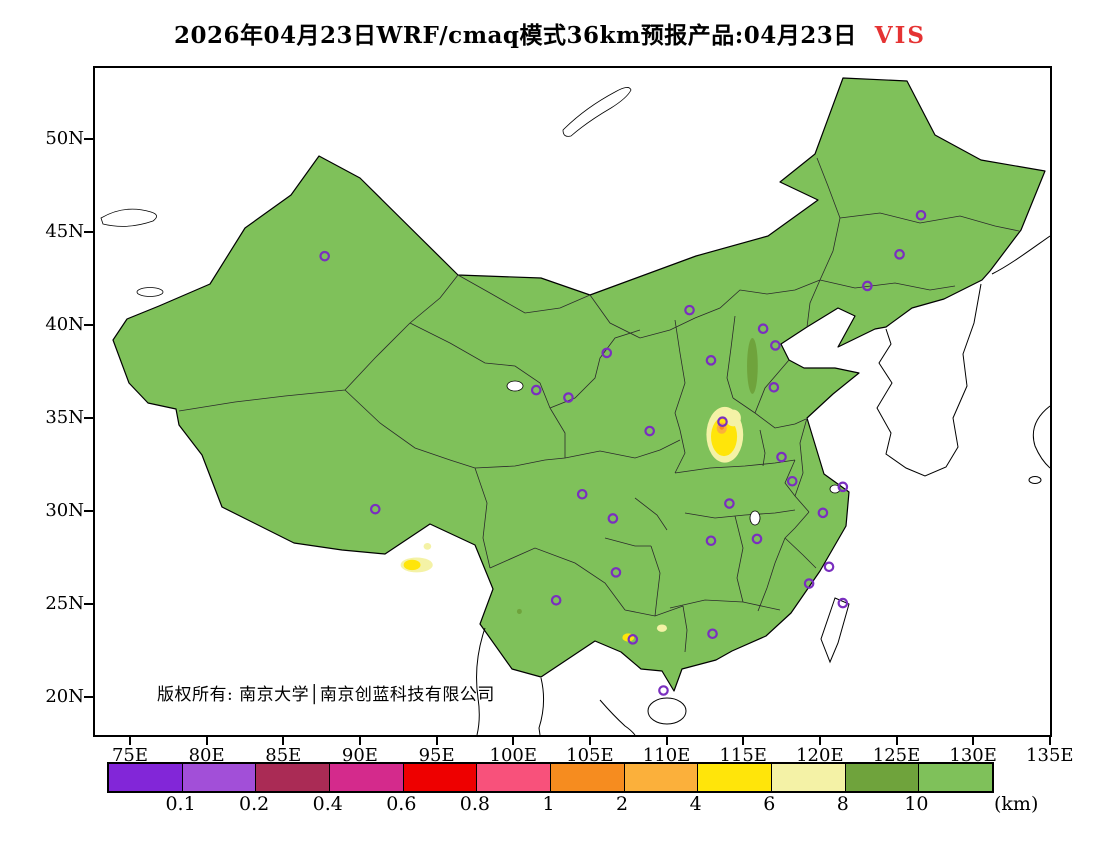 Image resolution: width=1100 pixels, height=850 pixels. I want to click on copyright-text: 版权所有: 南京大学│南京创蓝科技有限公司, so click(326, 695).